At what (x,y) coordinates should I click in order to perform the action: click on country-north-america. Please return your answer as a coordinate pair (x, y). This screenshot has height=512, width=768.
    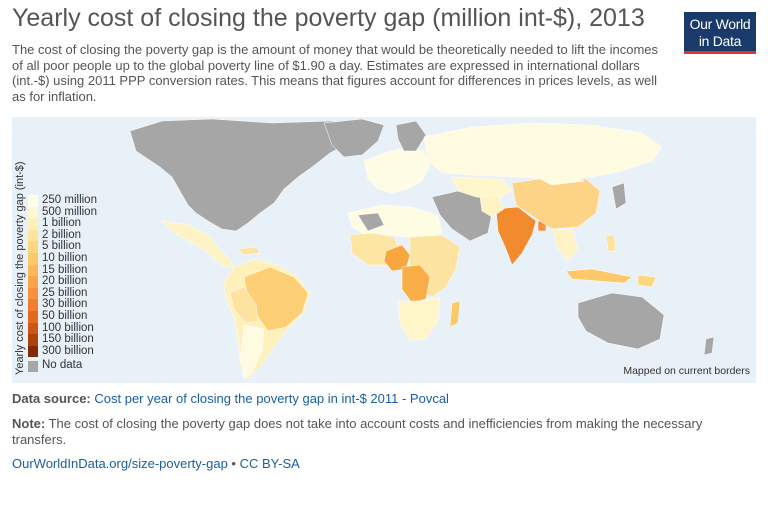
    Looking at the image, I should click on (246, 175).